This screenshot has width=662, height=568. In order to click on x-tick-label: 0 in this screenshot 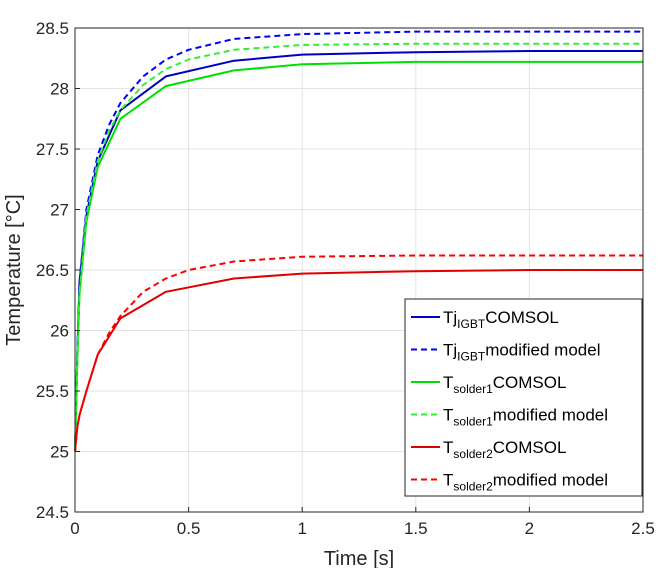, I will do `click(74, 528)`.